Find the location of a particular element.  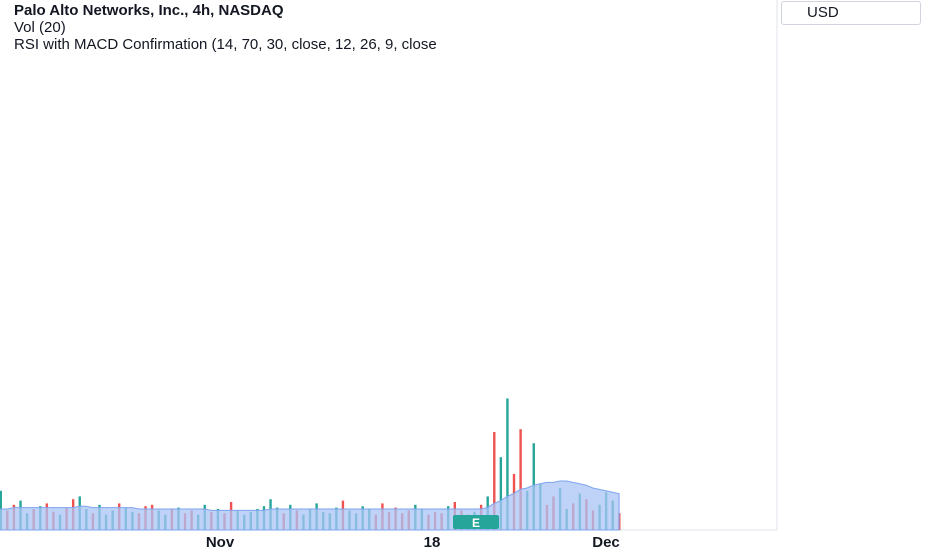

legend-symbol-title: Palo Alto Networks, Inc., 4h, NASDAQ is located at coordinates (149, 10).